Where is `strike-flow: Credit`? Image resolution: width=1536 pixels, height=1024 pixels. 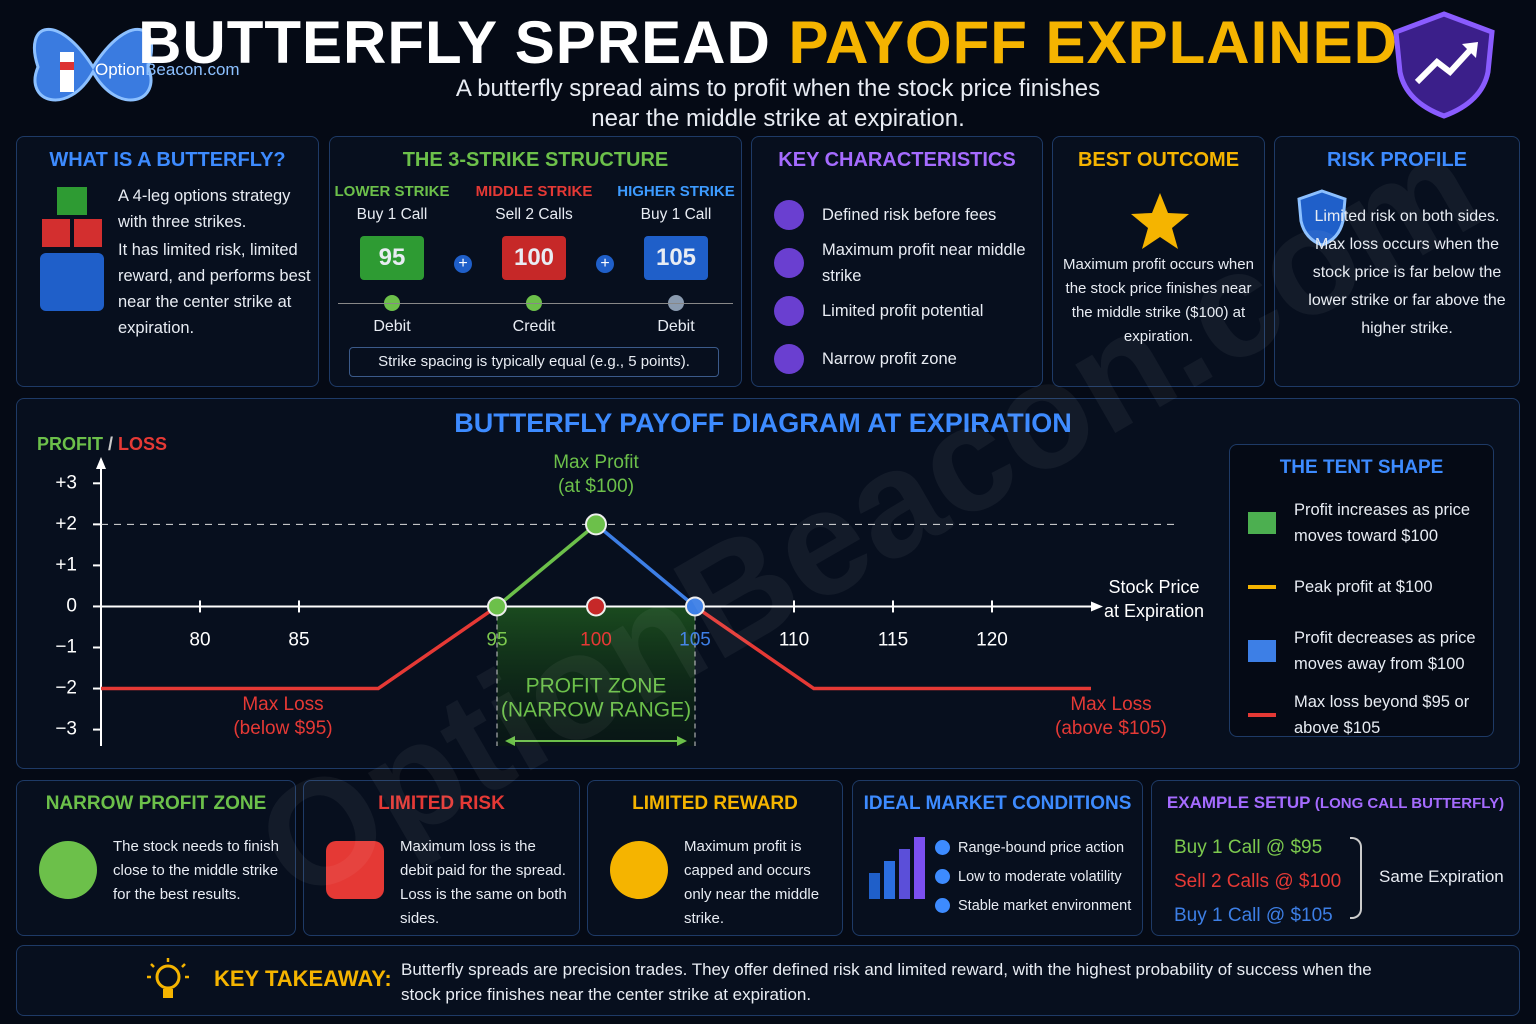
strike-flow: Credit is located at coordinates (534, 326).